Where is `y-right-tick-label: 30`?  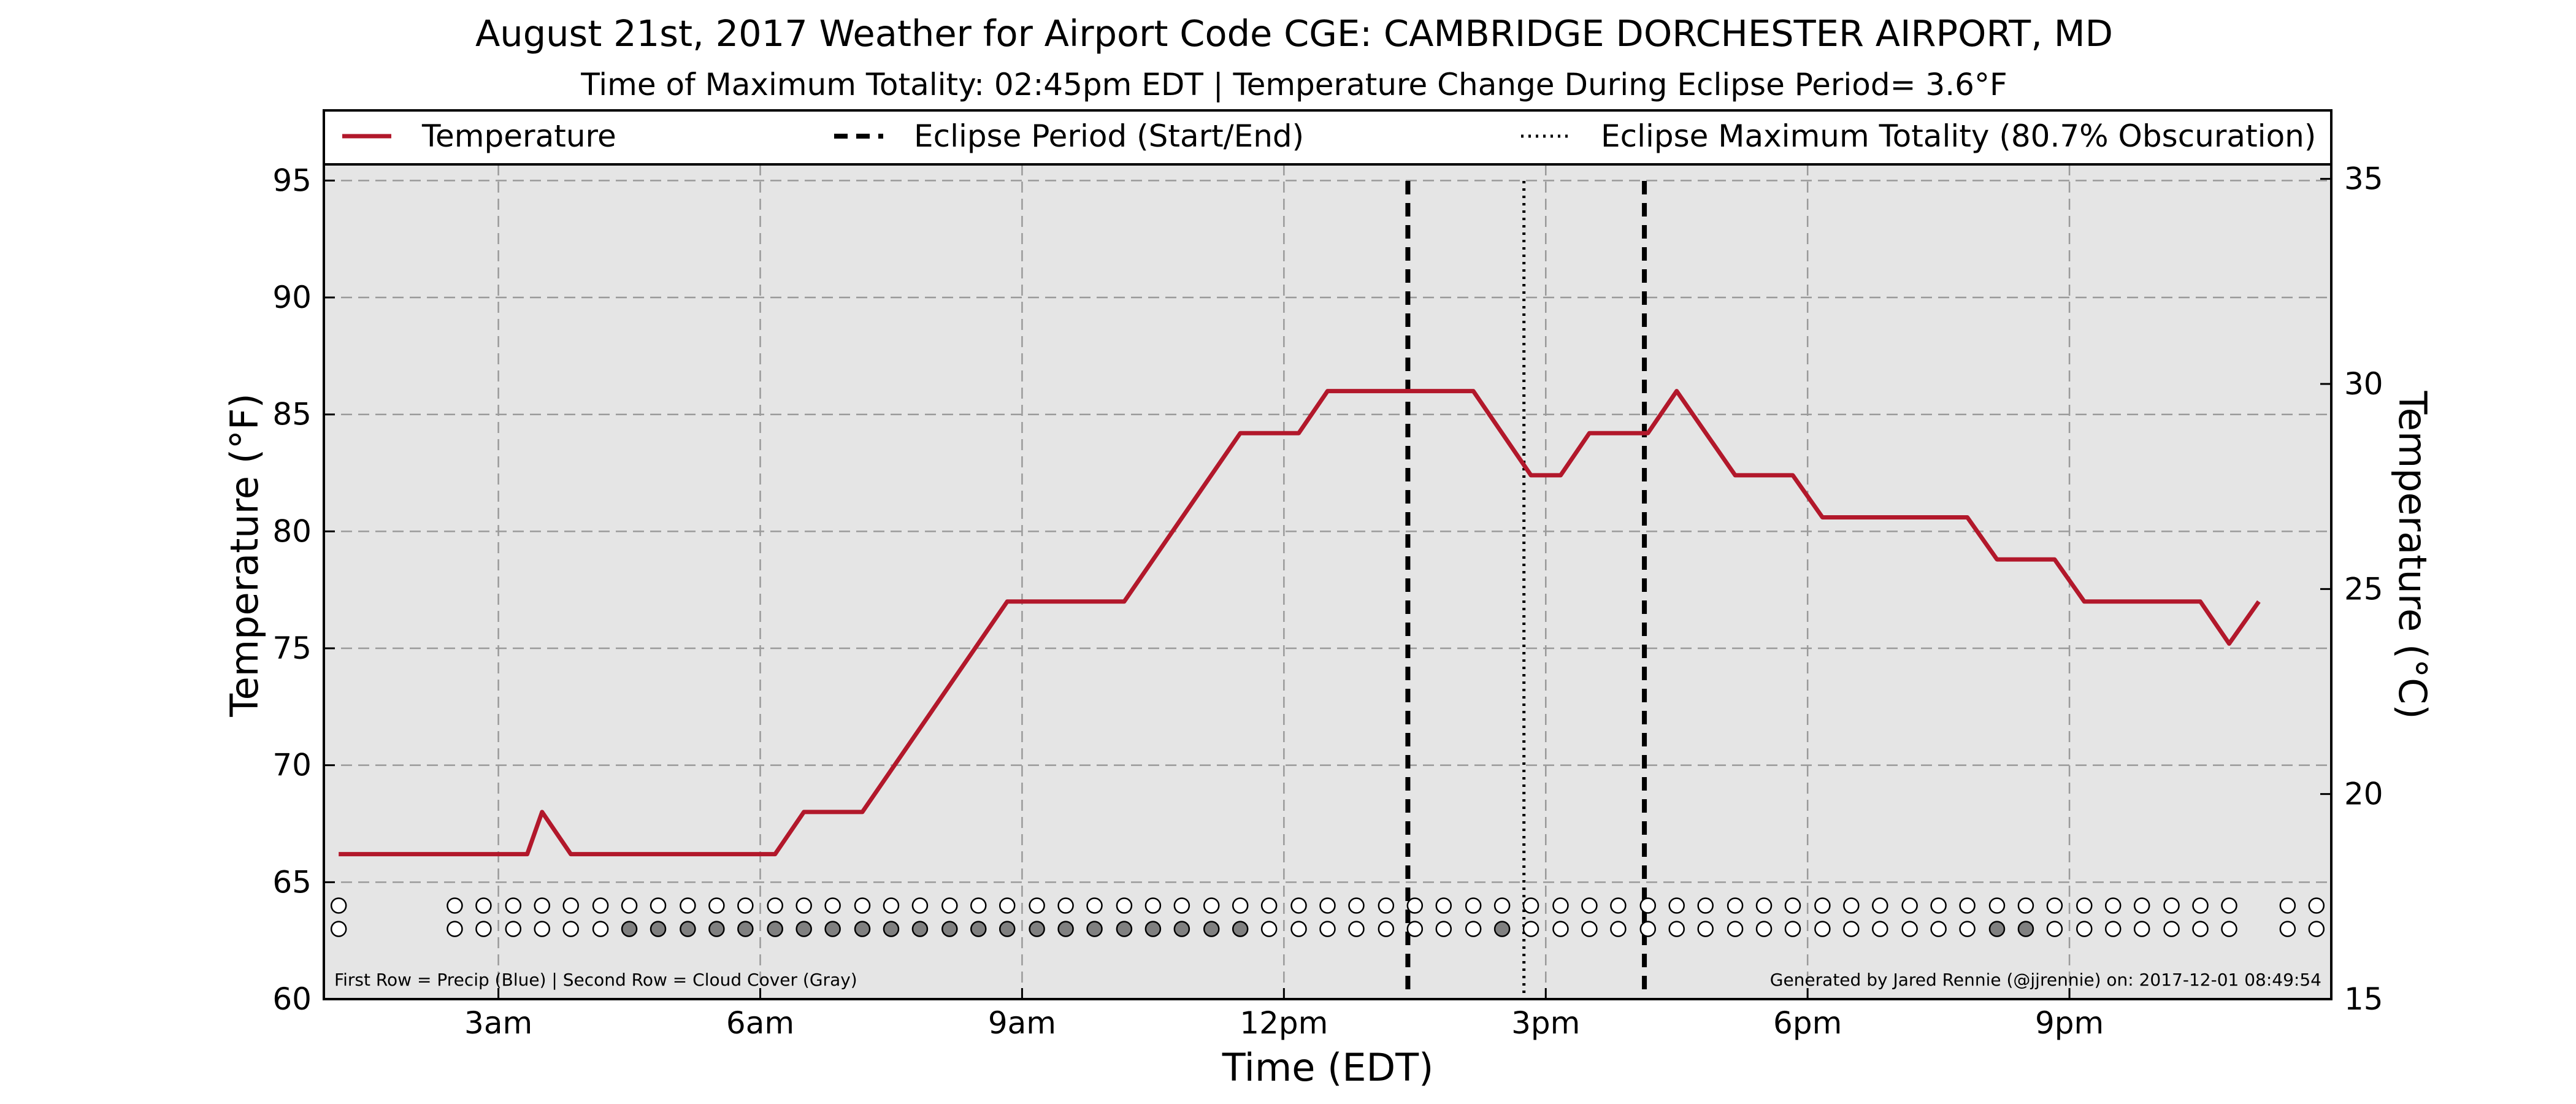
y-right-tick-label: 30 is located at coordinates (2363, 384).